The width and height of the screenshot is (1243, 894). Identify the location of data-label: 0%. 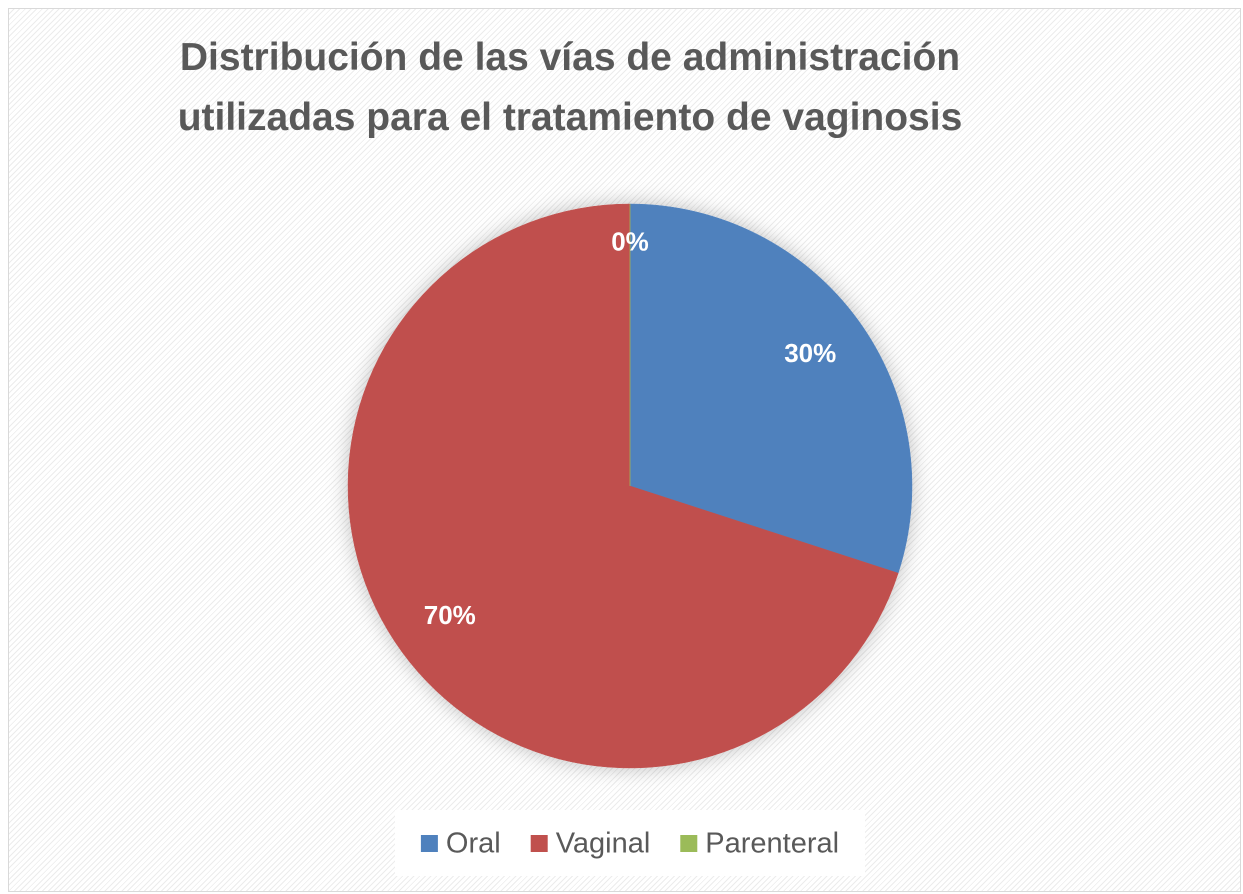
(630, 241).